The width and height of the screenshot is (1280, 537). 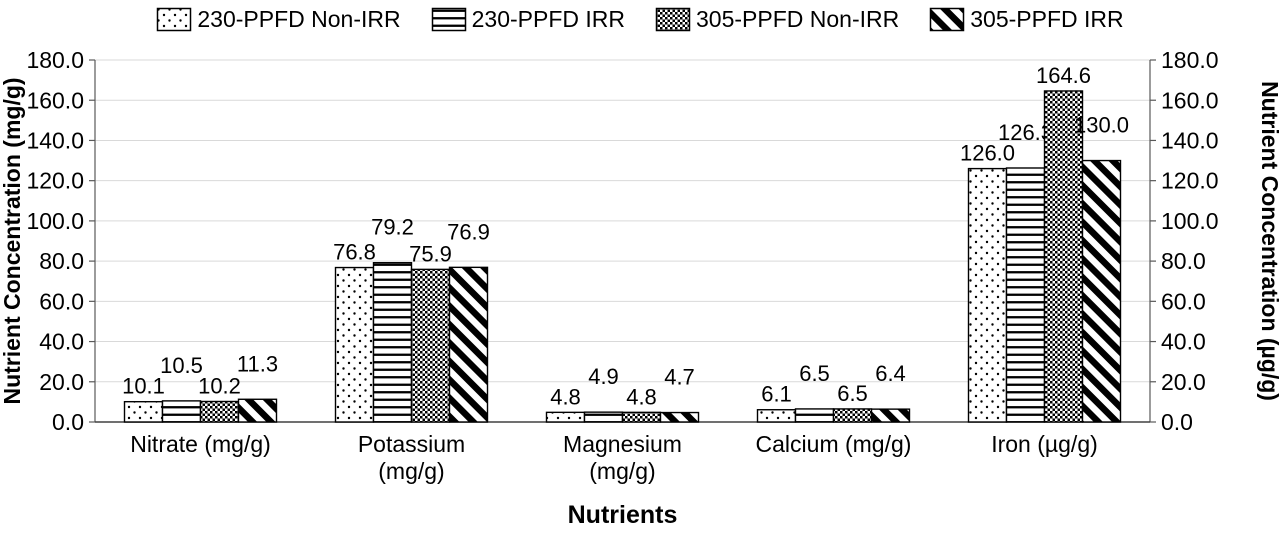 I want to click on bar-value-label: 11.3, so click(x=257, y=363).